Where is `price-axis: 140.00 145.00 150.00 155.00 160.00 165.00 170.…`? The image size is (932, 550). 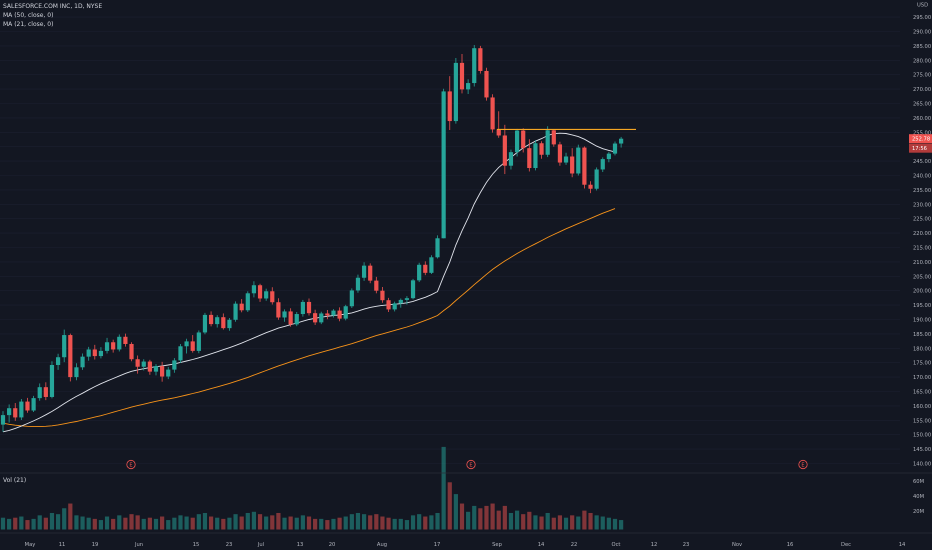 price-axis: 140.00 145.00 150.00 155.00 160.00 165.00 170.… is located at coordinates (922, 235).